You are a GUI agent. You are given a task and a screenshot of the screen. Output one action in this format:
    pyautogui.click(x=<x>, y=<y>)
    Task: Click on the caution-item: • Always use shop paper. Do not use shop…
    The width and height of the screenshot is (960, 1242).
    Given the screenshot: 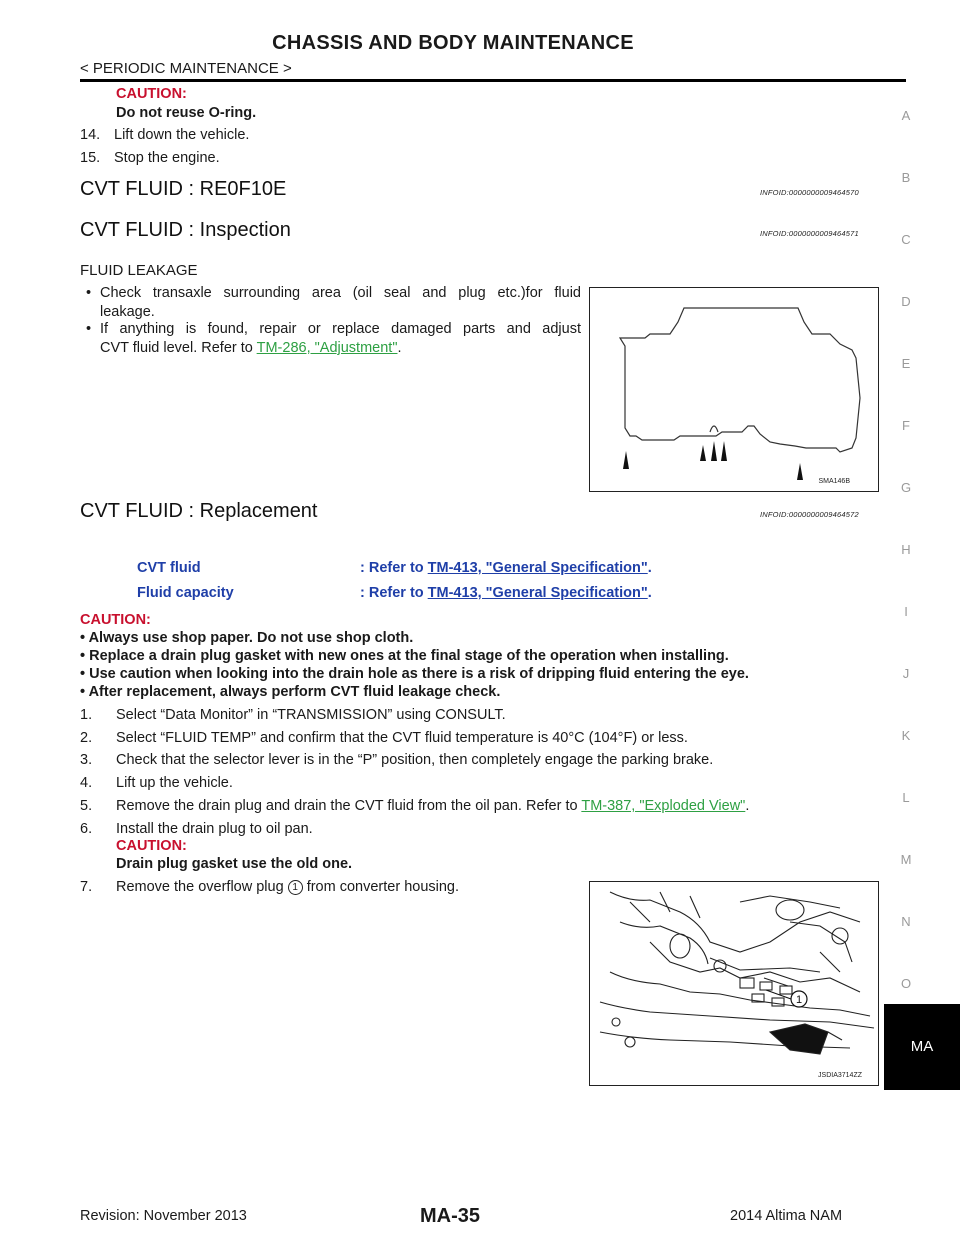 What is the action you would take?
    pyautogui.click(x=247, y=638)
    